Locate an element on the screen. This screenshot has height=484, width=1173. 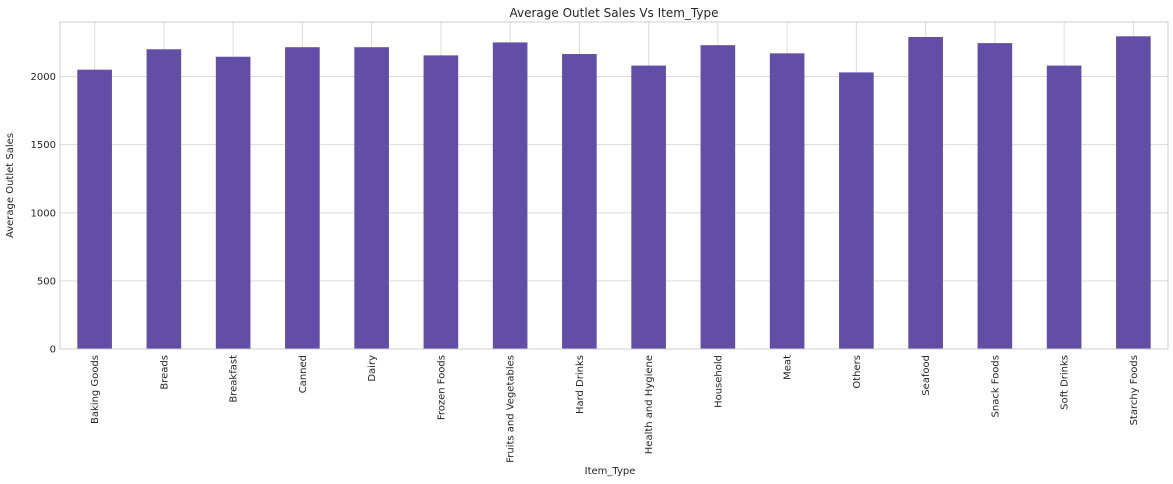
x-tick-label: Fruits and Vegetables is located at coordinates (511, 409).